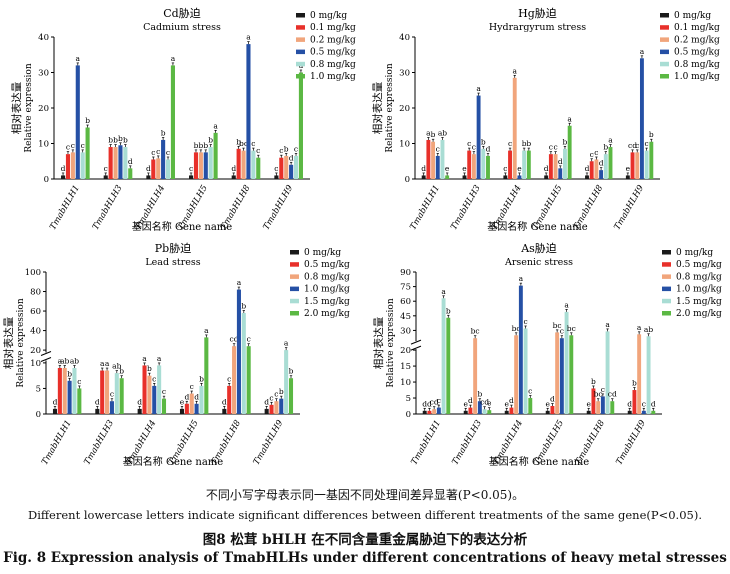  I want to click on chart-title: As胁迫, so click(538, 248).